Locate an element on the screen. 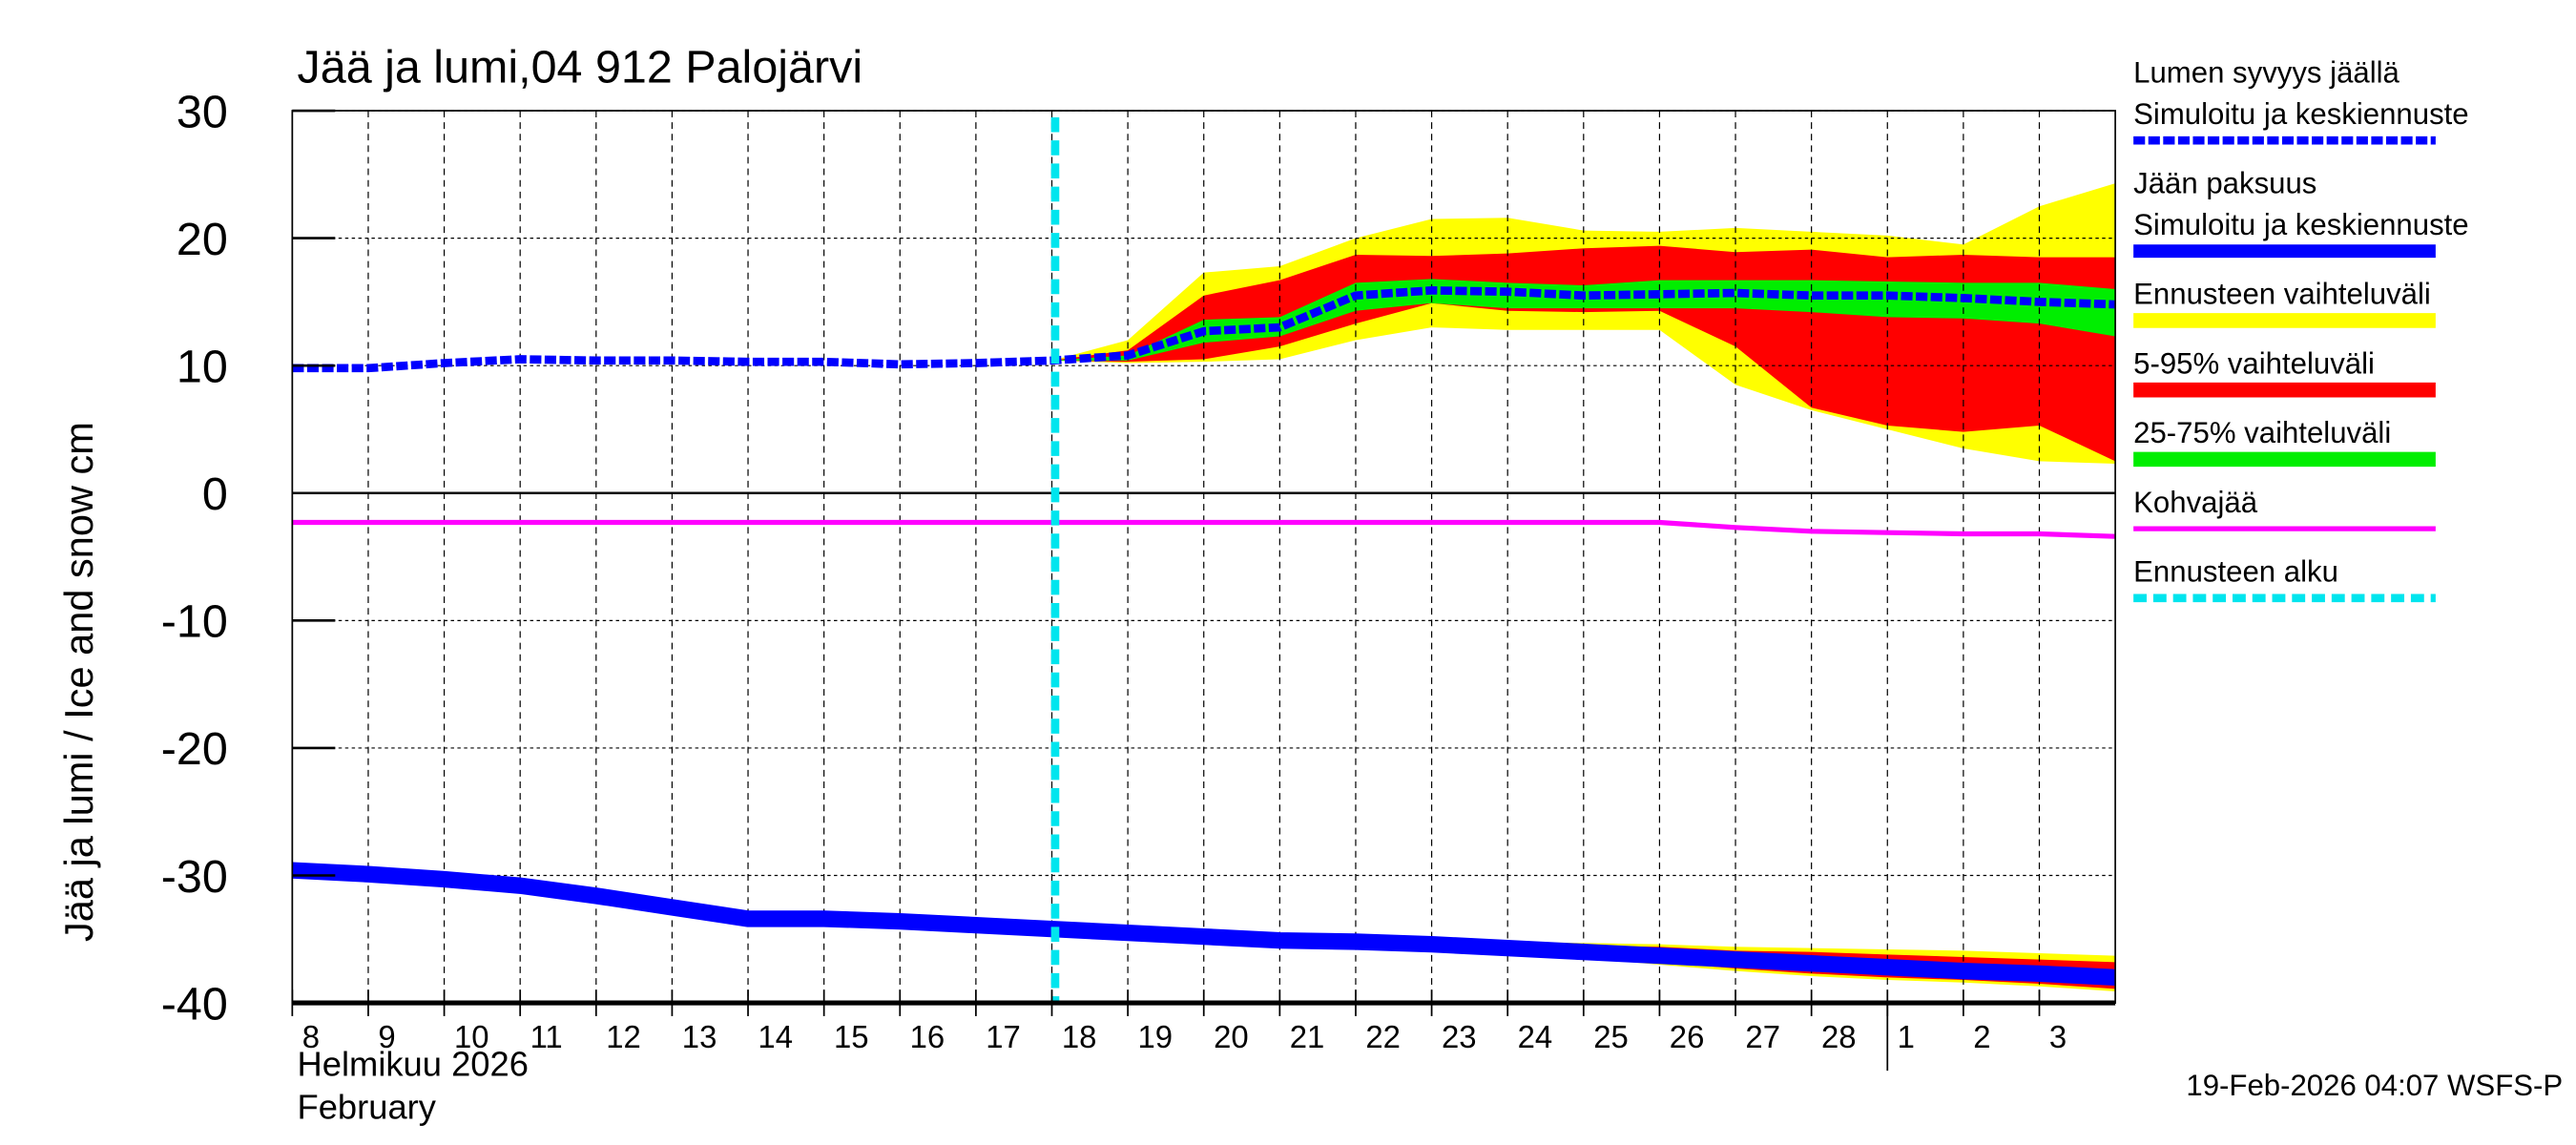 This screenshot has width=2576, height=1145. chart-title: Jää ja lumi,04 912 Palojärvi is located at coordinates (580, 68).